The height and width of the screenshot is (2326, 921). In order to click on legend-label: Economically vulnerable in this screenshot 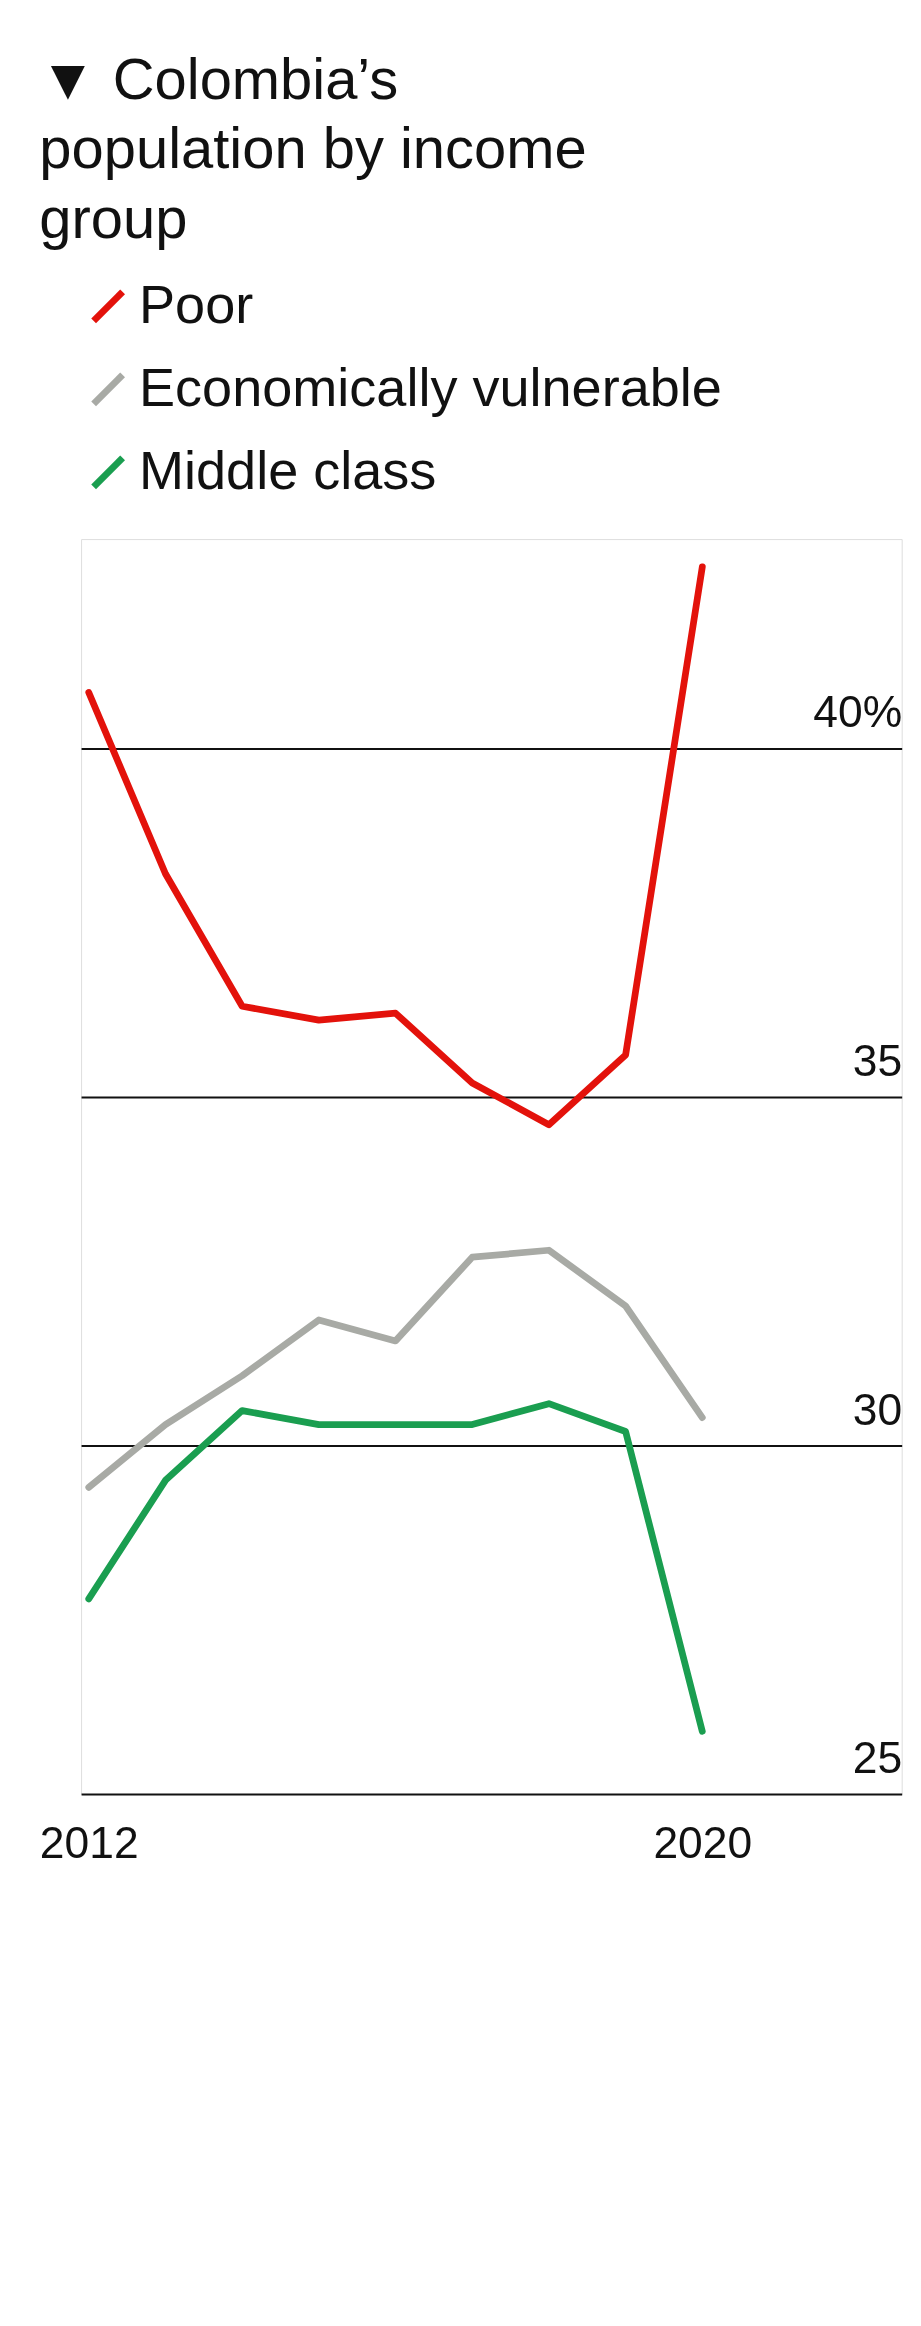, I will do `click(430, 386)`.